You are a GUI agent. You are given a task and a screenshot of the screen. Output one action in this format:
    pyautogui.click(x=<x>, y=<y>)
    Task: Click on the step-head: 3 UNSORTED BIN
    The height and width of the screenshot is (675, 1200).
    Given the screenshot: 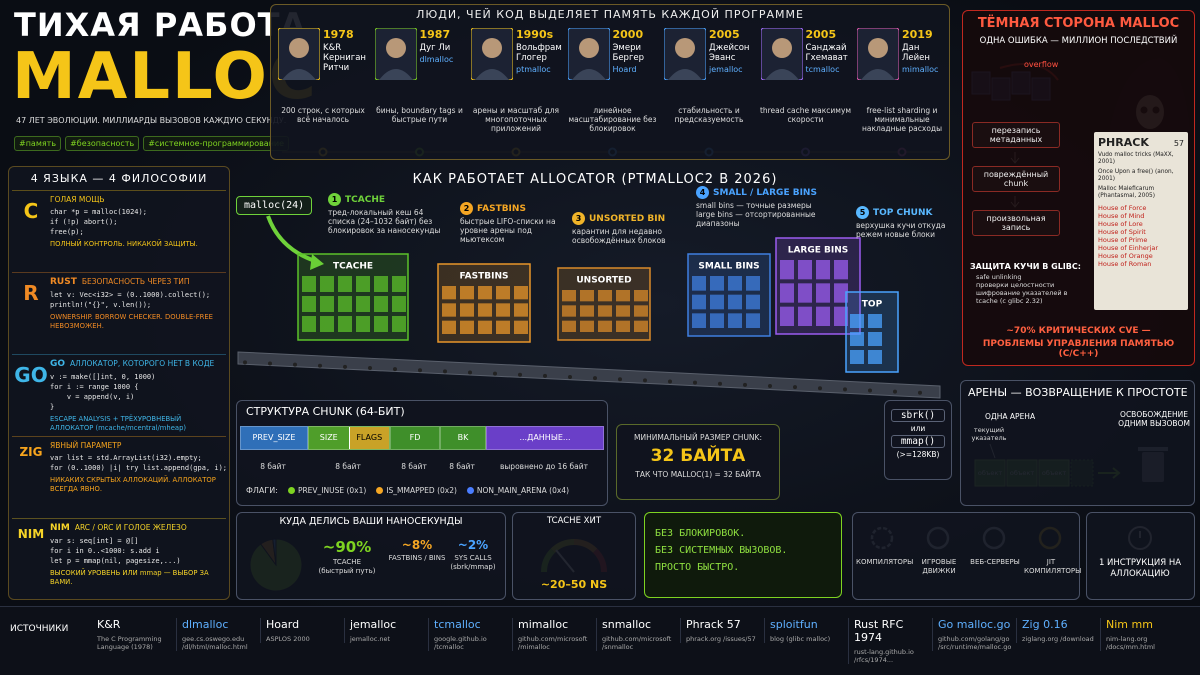 What is the action you would take?
    pyautogui.click(x=627, y=218)
    